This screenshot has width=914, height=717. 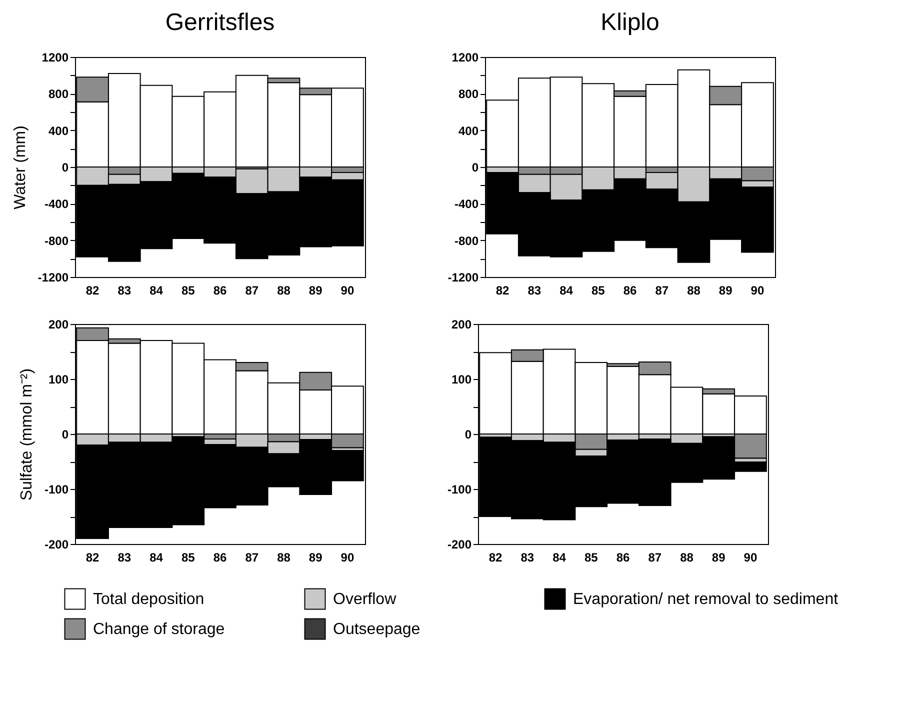 What do you see at coordinates (630, 22) in the screenshot?
I see `chart-title: Kliplo` at bounding box center [630, 22].